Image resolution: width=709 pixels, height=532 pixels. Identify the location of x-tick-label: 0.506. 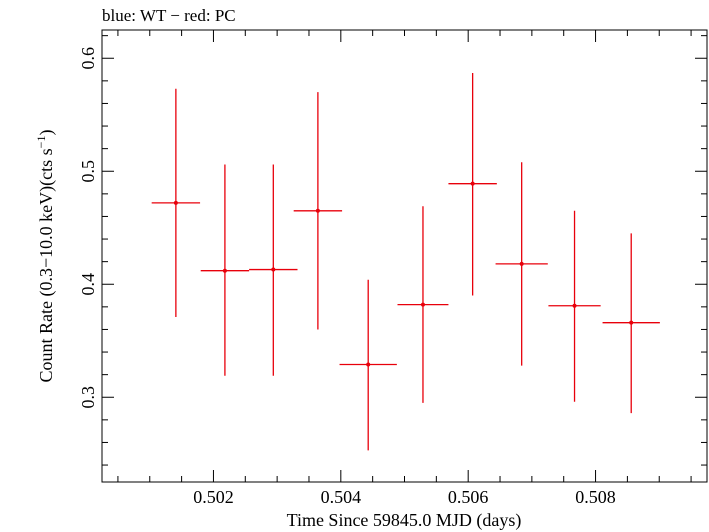
(468, 497).